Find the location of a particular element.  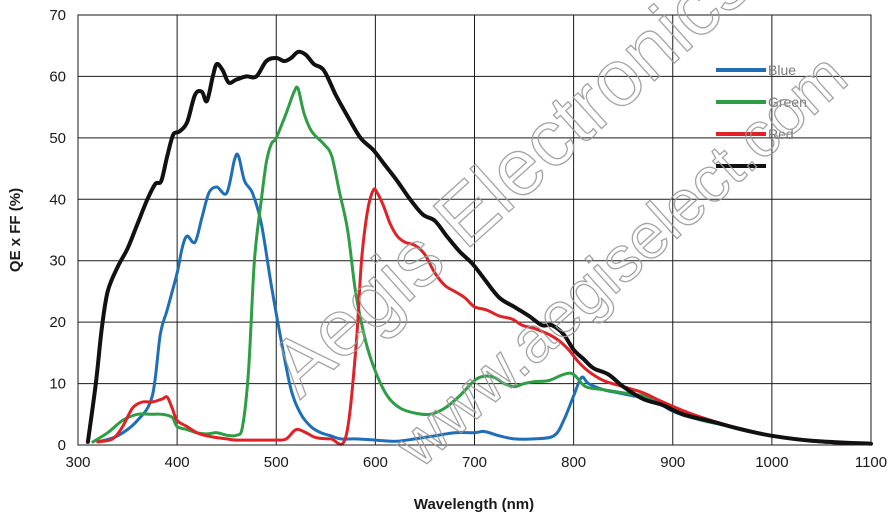

y-tick-label: 20 is located at coordinates (57, 322).